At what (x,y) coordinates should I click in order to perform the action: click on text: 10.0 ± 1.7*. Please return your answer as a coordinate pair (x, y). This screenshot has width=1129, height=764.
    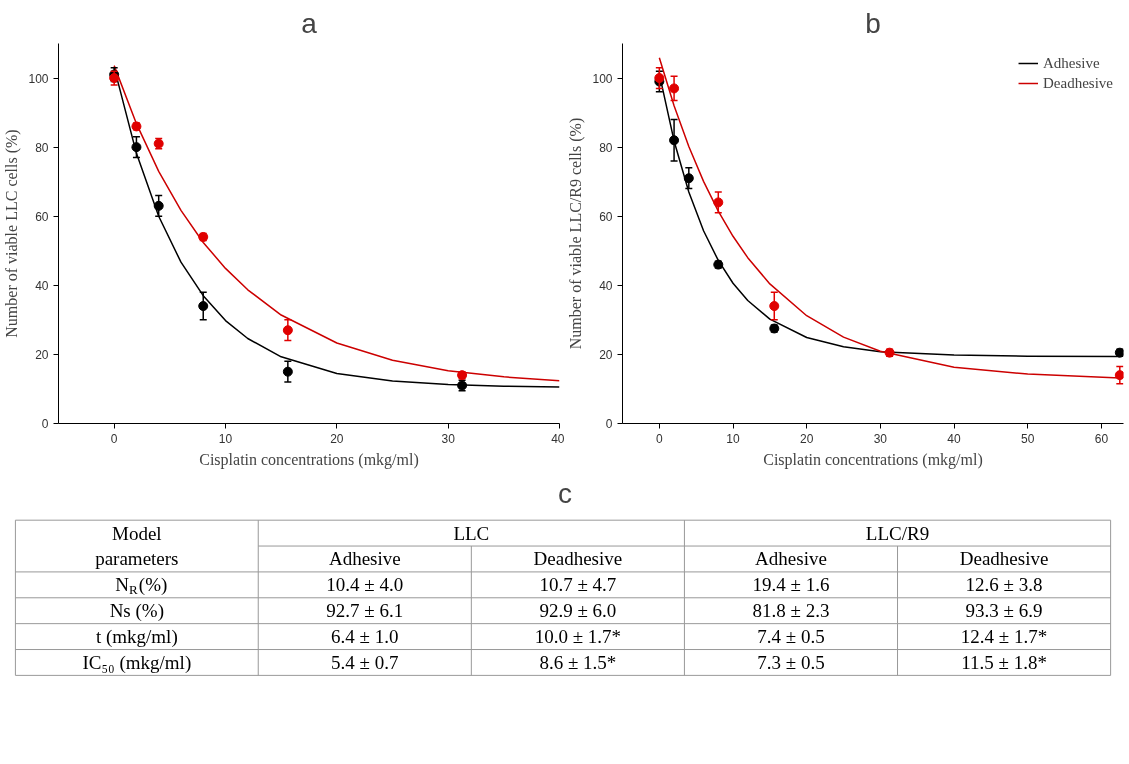
    Looking at the image, I should click on (578, 637).